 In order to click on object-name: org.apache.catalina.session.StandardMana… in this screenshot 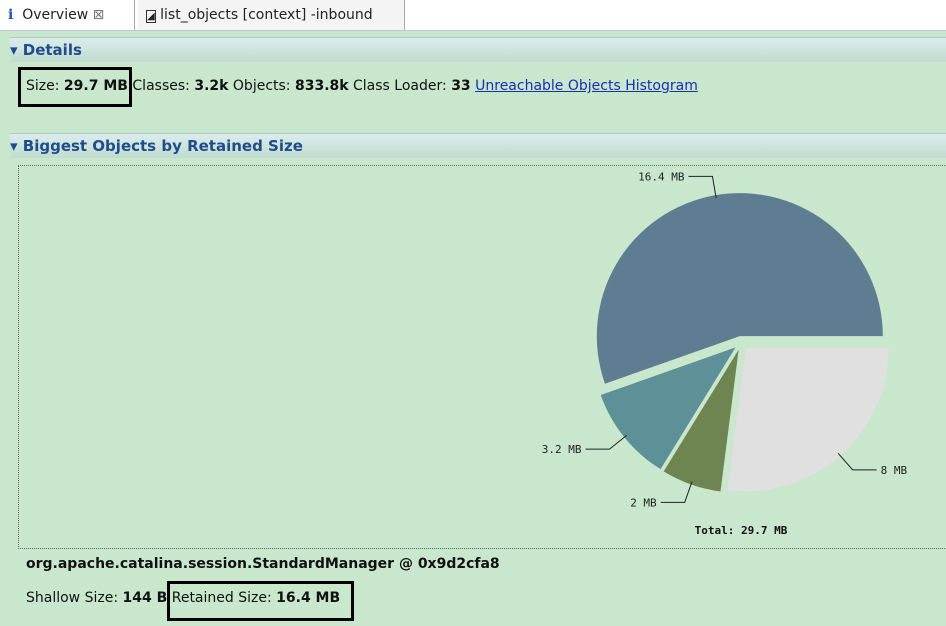, I will do `click(263, 564)`.